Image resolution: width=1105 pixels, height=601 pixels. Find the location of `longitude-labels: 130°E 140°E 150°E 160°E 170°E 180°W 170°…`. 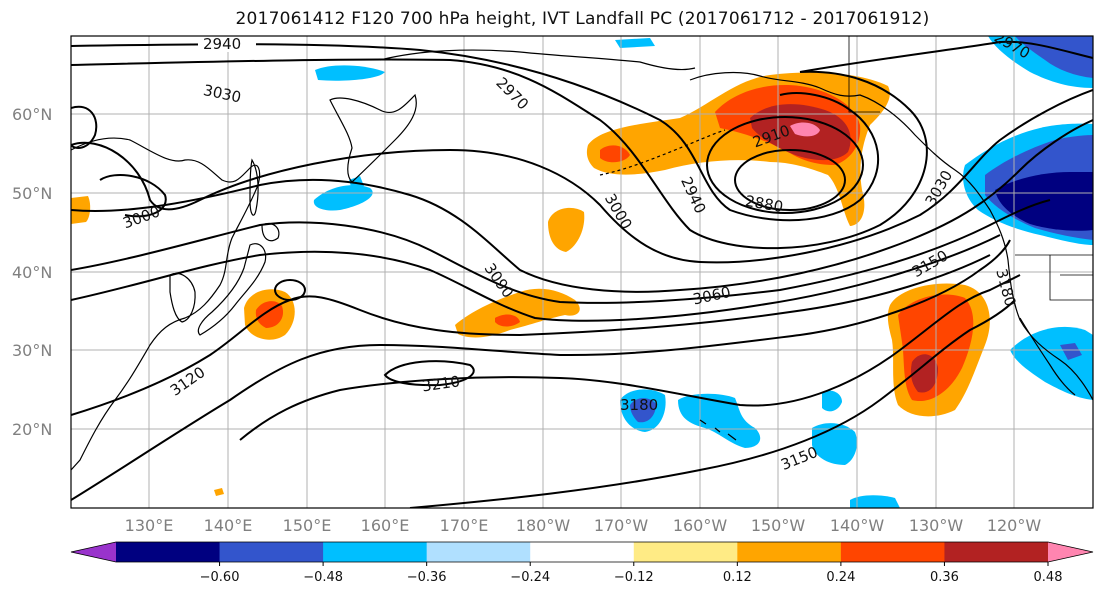

longitude-labels: 130°E 140°E 150°E 160°E 170°E 180°W 170°… is located at coordinates (583, 525).